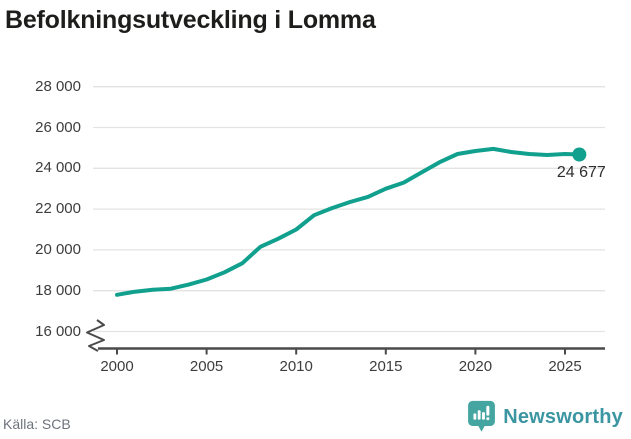 This screenshot has height=439, width=631. Describe the element at coordinates (37, 424) in the screenshot. I see `source-note: Källa: SCB` at that location.